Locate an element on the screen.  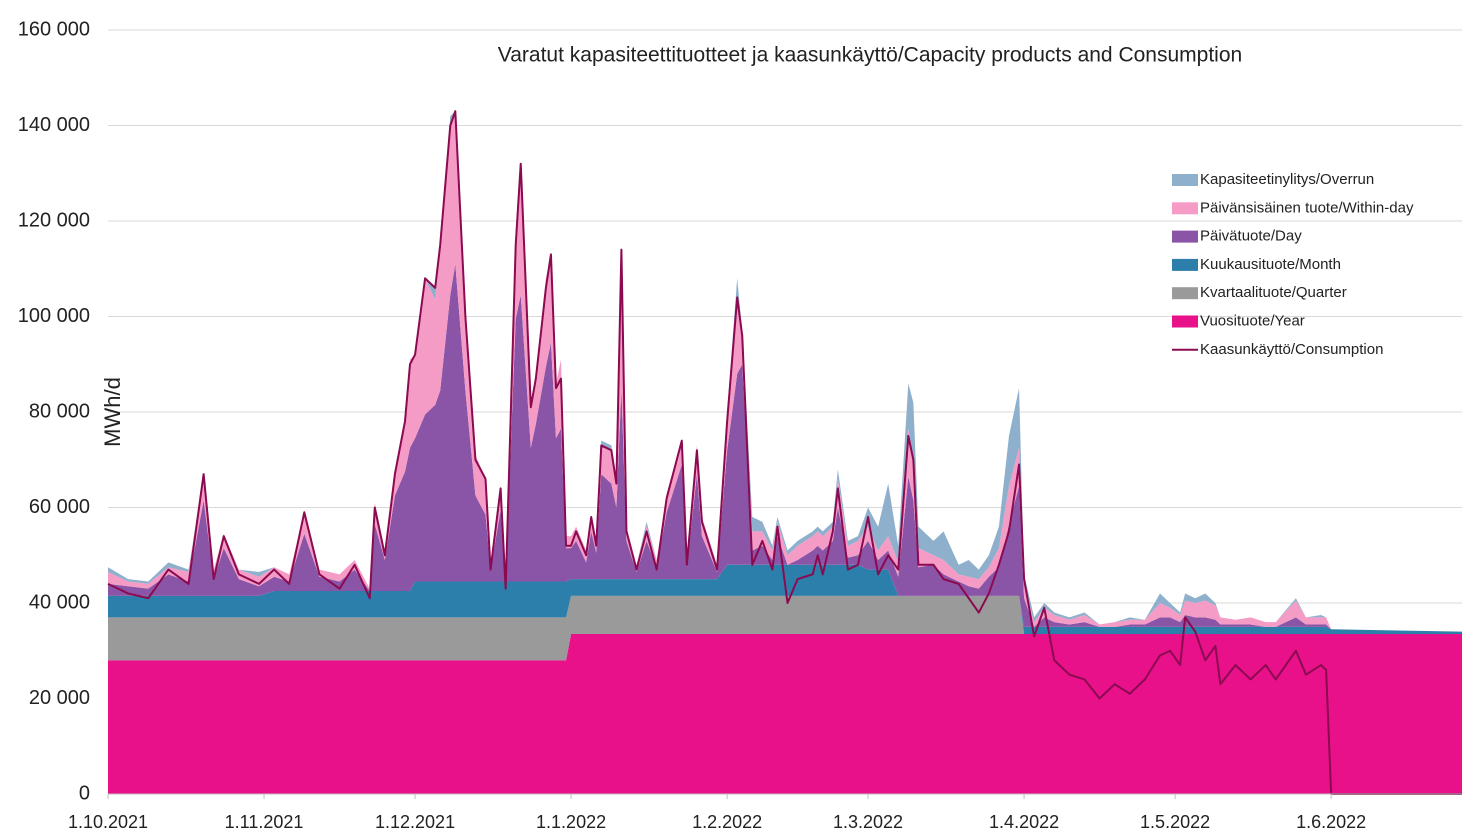
y-tick-label: 0 is located at coordinates (84, 793).